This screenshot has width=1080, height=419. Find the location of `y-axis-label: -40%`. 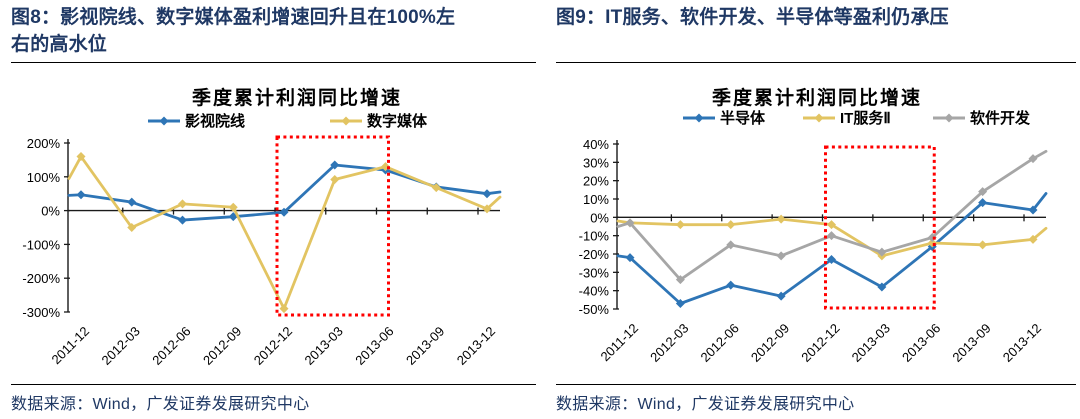

y-axis-label: -40% is located at coordinates (594, 291).